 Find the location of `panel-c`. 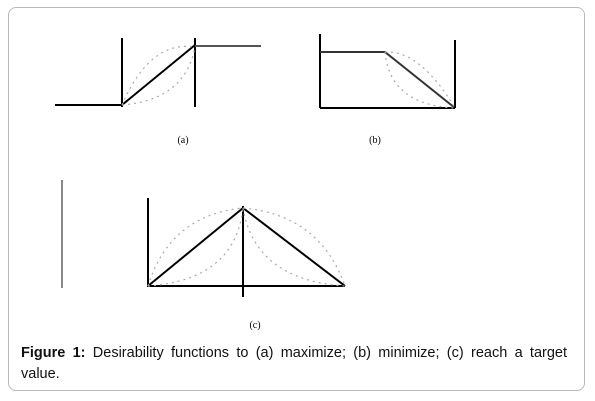

panel-c is located at coordinates (203, 238).